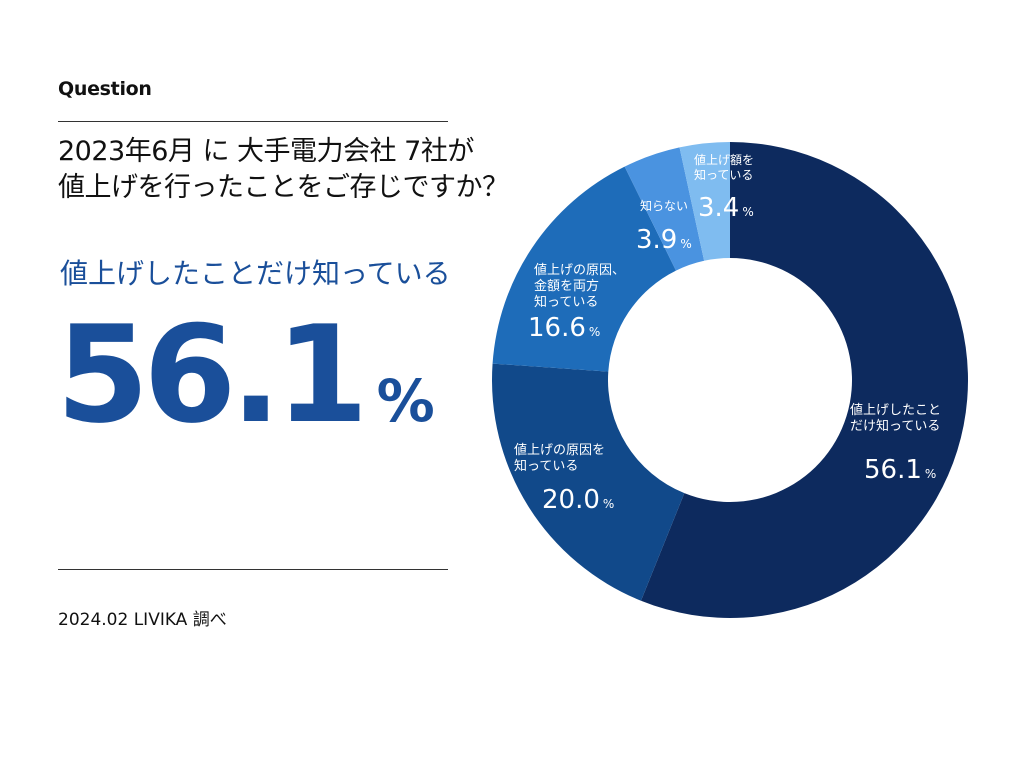 This screenshot has height=768, width=1024. Describe the element at coordinates (105, 89) in the screenshot. I see `question-label: Question` at that location.